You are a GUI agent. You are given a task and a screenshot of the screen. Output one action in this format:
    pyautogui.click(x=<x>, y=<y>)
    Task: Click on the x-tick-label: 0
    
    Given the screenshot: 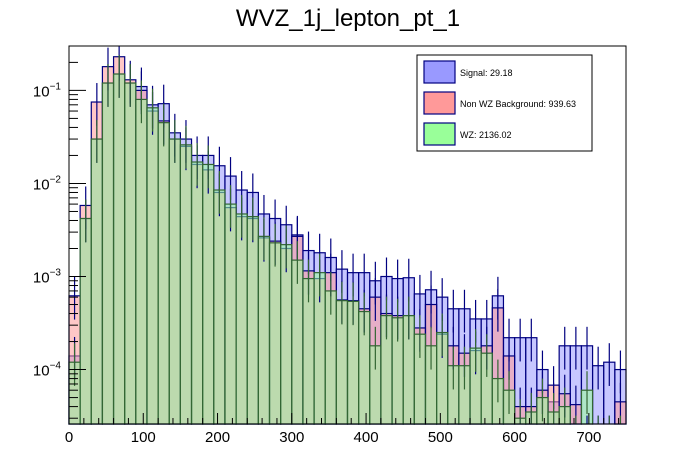 What is the action you would take?
    pyautogui.click(x=69, y=437)
    